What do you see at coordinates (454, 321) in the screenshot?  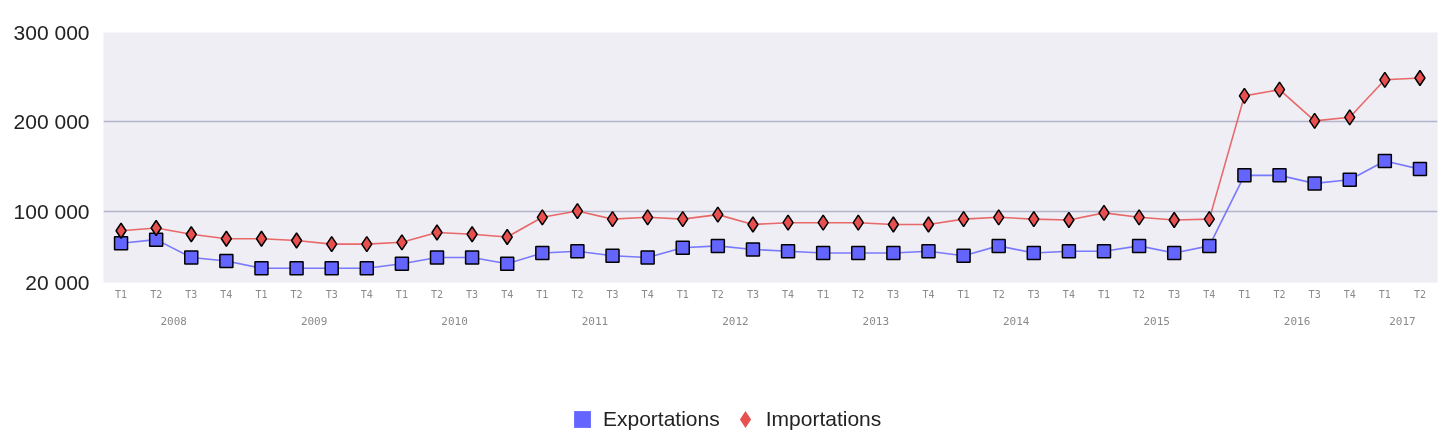 I see `x2-tick-label: 2010` at bounding box center [454, 321].